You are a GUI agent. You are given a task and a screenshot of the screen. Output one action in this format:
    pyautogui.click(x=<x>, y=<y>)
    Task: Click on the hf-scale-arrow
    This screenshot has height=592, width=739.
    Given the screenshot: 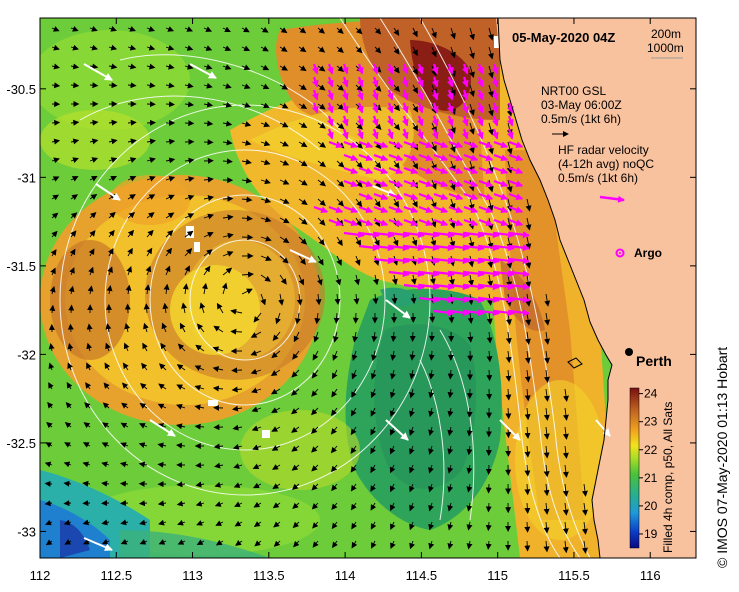 What is the action you would take?
    pyautogui.click(x=612, y=199)
    